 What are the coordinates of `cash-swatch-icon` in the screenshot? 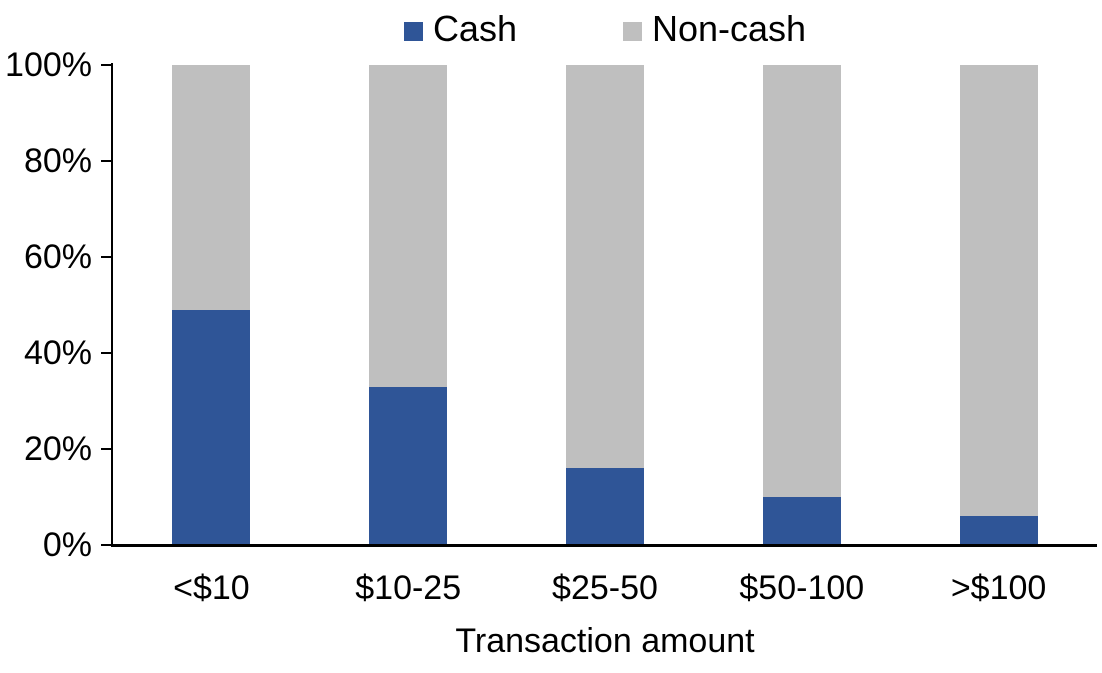 It's located at (413, 31).